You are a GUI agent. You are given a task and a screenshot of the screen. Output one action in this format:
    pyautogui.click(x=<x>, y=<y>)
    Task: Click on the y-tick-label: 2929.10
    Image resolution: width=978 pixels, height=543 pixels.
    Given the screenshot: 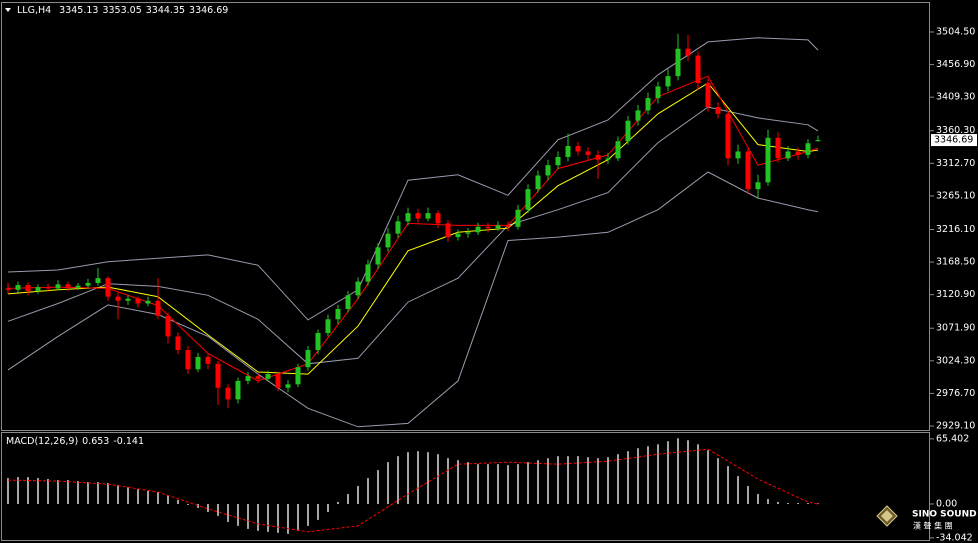 What is the action you would take?
    pyautogui.click(x=955, y=426)
    